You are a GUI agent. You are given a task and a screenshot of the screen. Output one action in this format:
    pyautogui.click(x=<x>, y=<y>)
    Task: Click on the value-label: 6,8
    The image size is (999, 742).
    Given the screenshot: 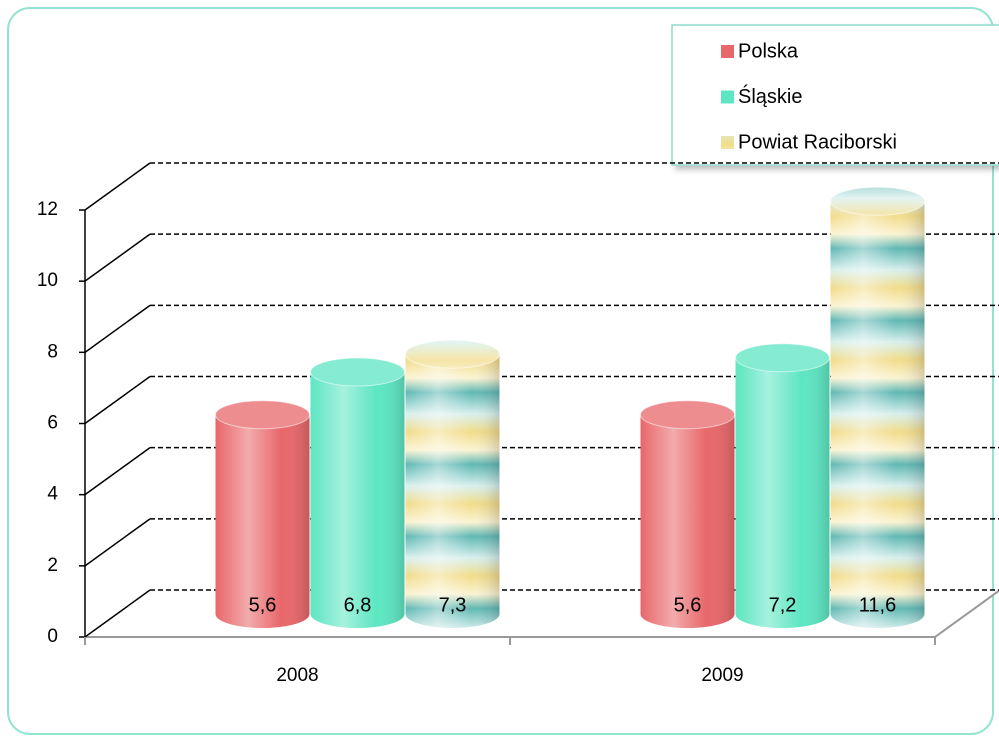 What is the action you would take?
    pyautogui.click(x=358, y=605)
    